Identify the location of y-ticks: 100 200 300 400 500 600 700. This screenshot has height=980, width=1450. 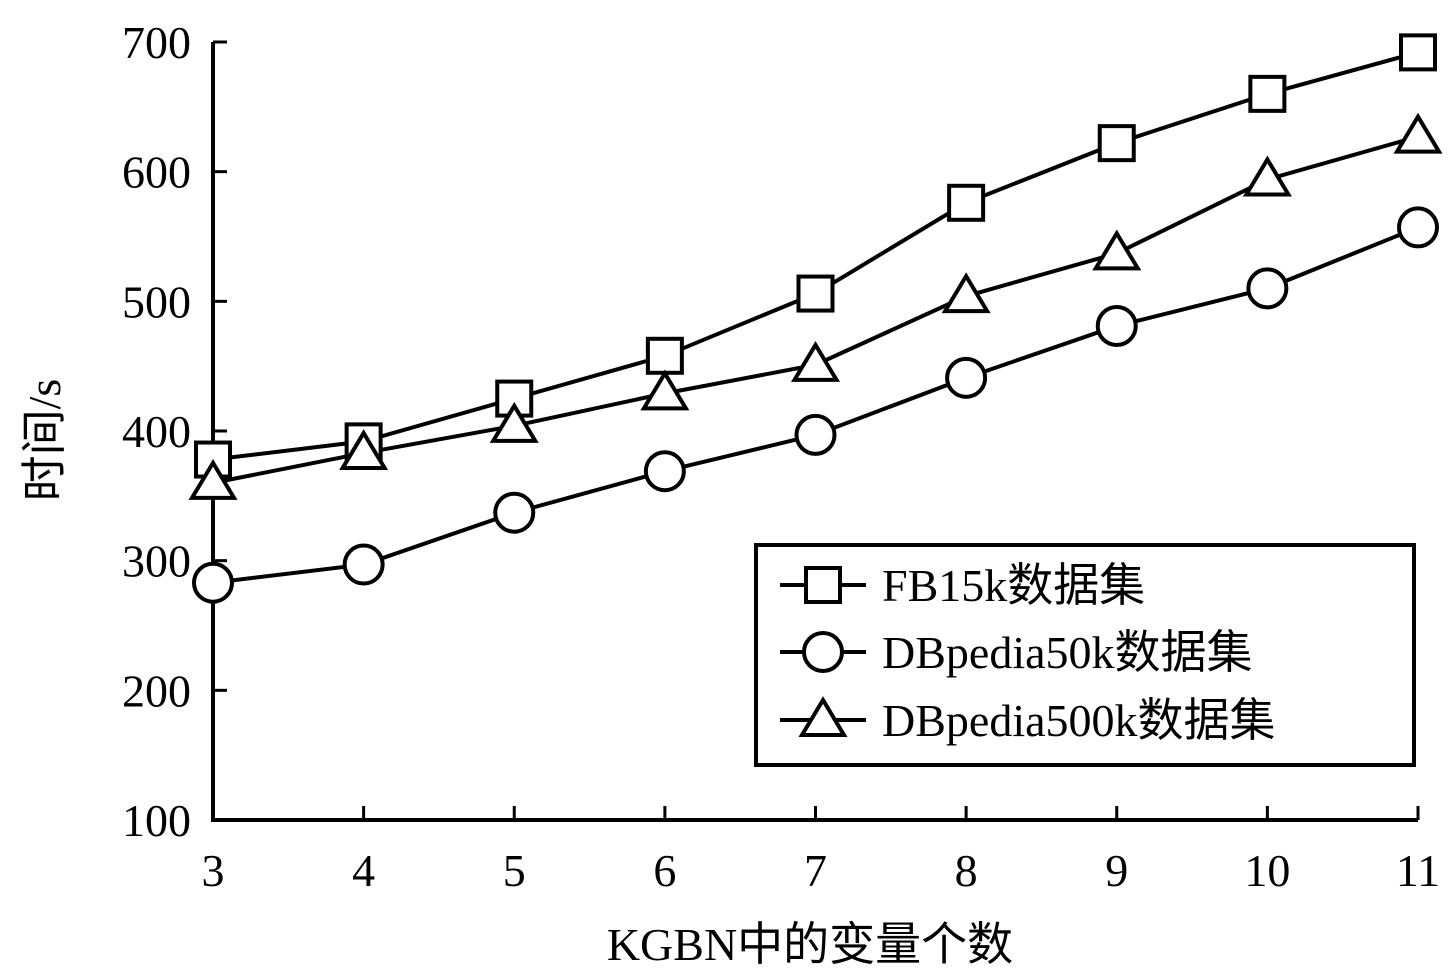
(174, 431).